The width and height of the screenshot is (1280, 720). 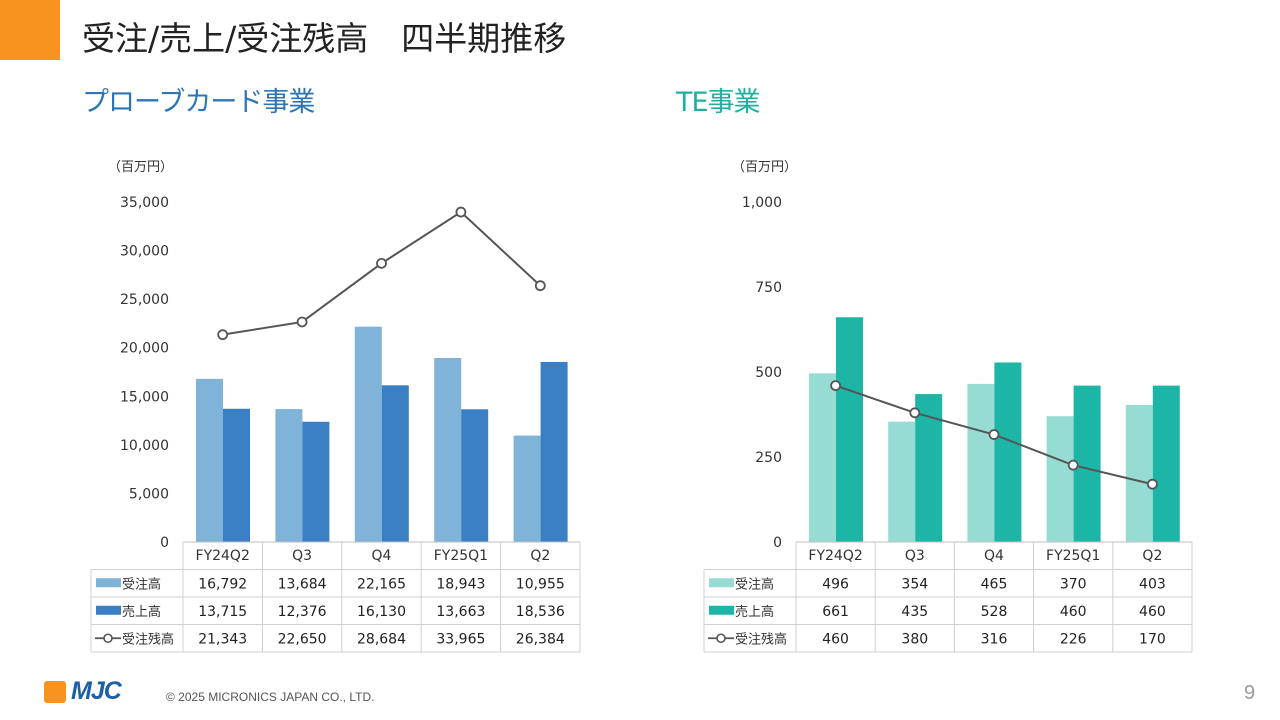 I want to click on logo-text: MJC, so click(x=96, y=691).